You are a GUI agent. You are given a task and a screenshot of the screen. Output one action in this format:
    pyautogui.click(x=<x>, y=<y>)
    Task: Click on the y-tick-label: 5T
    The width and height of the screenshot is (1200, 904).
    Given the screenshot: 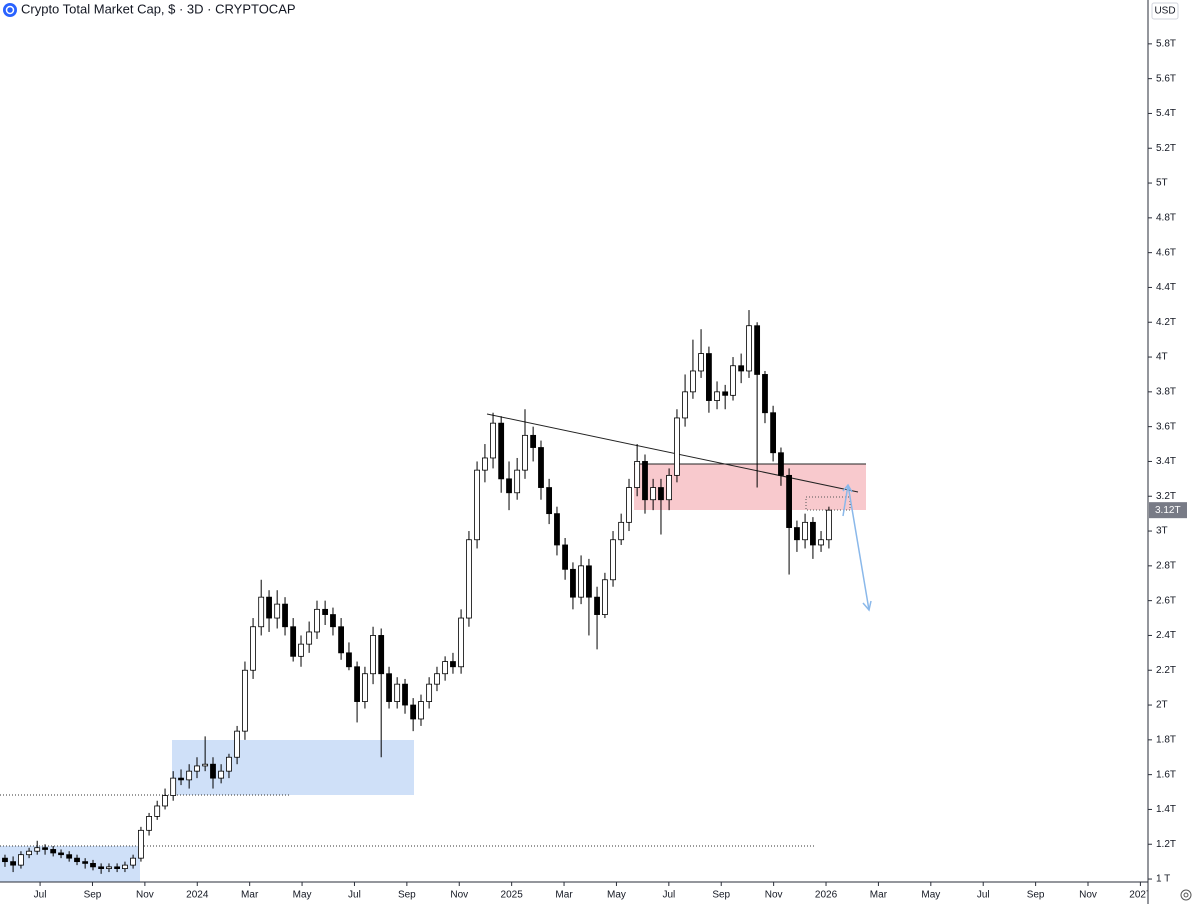 What is the action you would take?
    pyautogui.click(x=1162, y=183)
    